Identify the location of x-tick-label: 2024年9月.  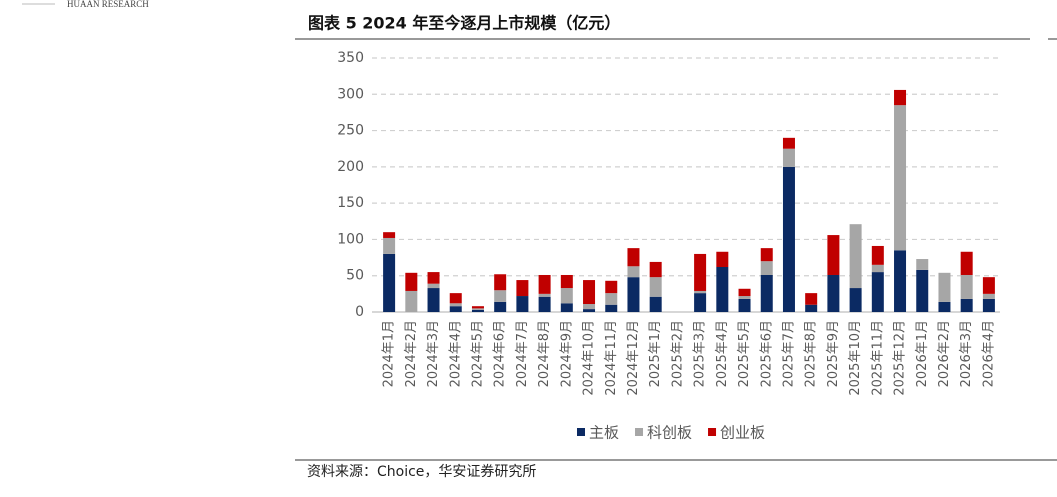
(566, 353).